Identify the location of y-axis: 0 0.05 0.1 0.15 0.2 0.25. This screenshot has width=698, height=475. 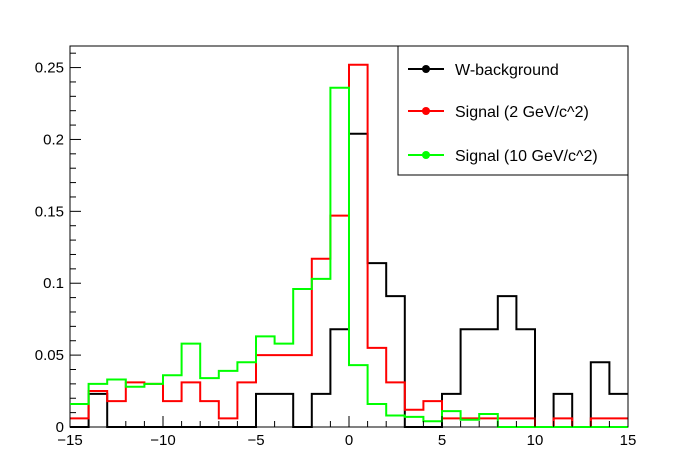
(58, 244).